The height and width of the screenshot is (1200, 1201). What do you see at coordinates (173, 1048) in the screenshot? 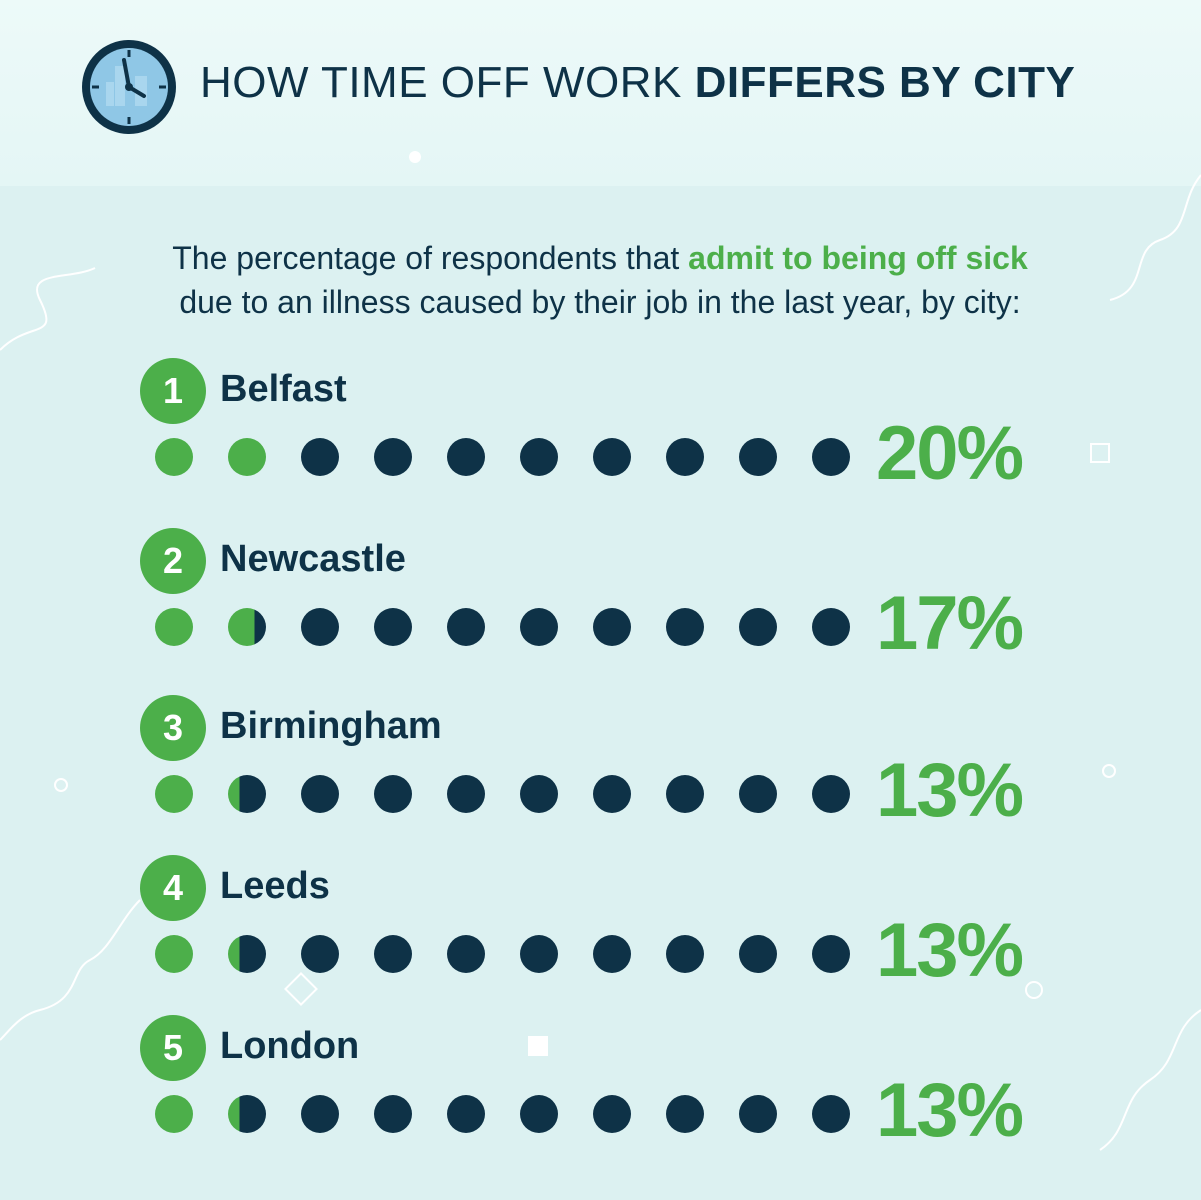
I see `rank-badge: 5` at bounding box center [173, 1048].